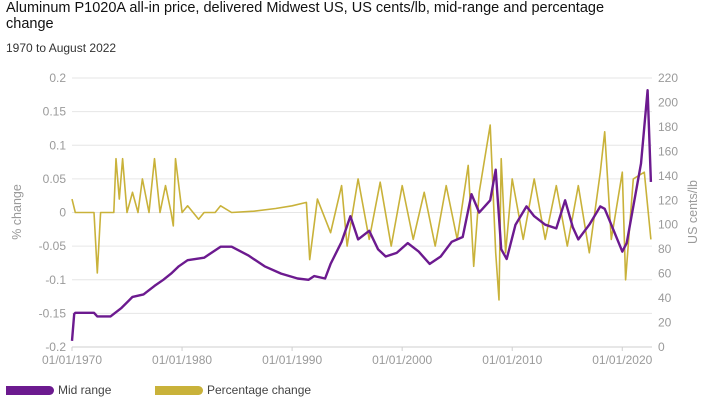 The height and width of the screenshot is (404, 708). I want to click on right-y-tick-label: 40, so click(665, 298).